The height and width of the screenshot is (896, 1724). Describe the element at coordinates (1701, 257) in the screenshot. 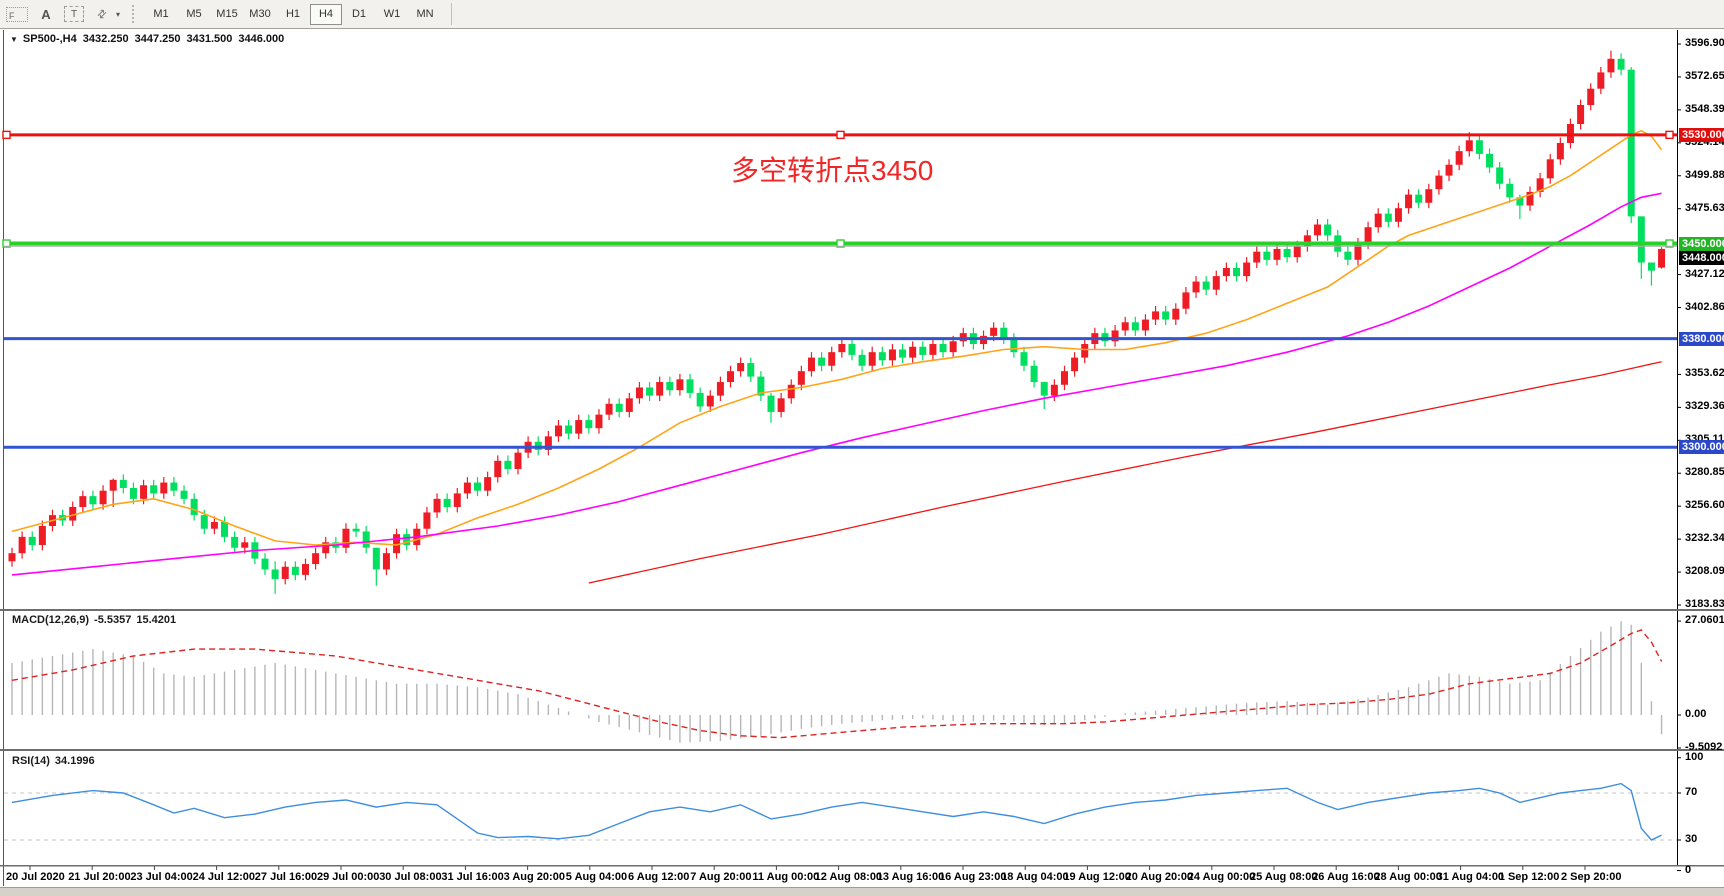

I see `price-badge-3448: 3448.000` at that location.